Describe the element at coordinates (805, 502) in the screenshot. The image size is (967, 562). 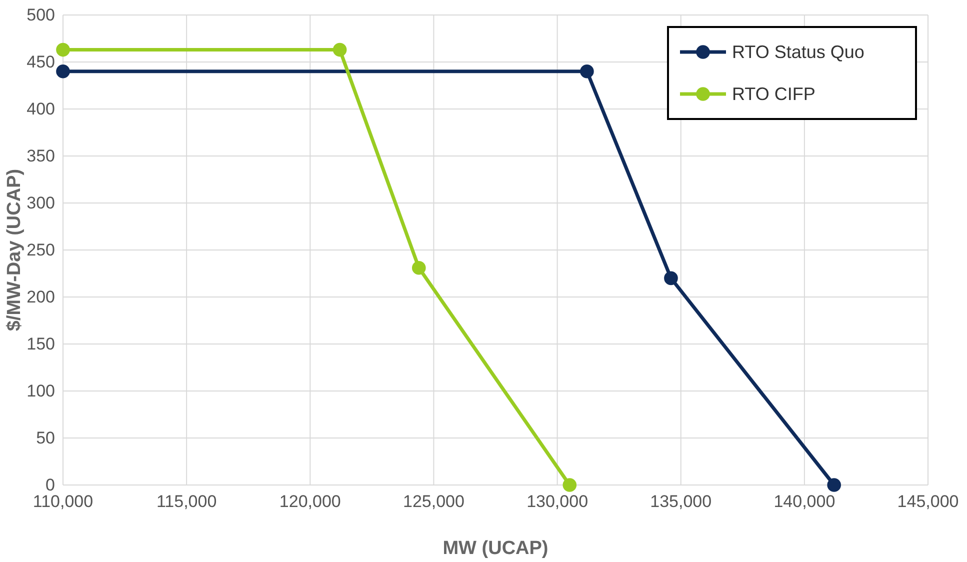
I see `x-tick-label: 140,000` at that location.